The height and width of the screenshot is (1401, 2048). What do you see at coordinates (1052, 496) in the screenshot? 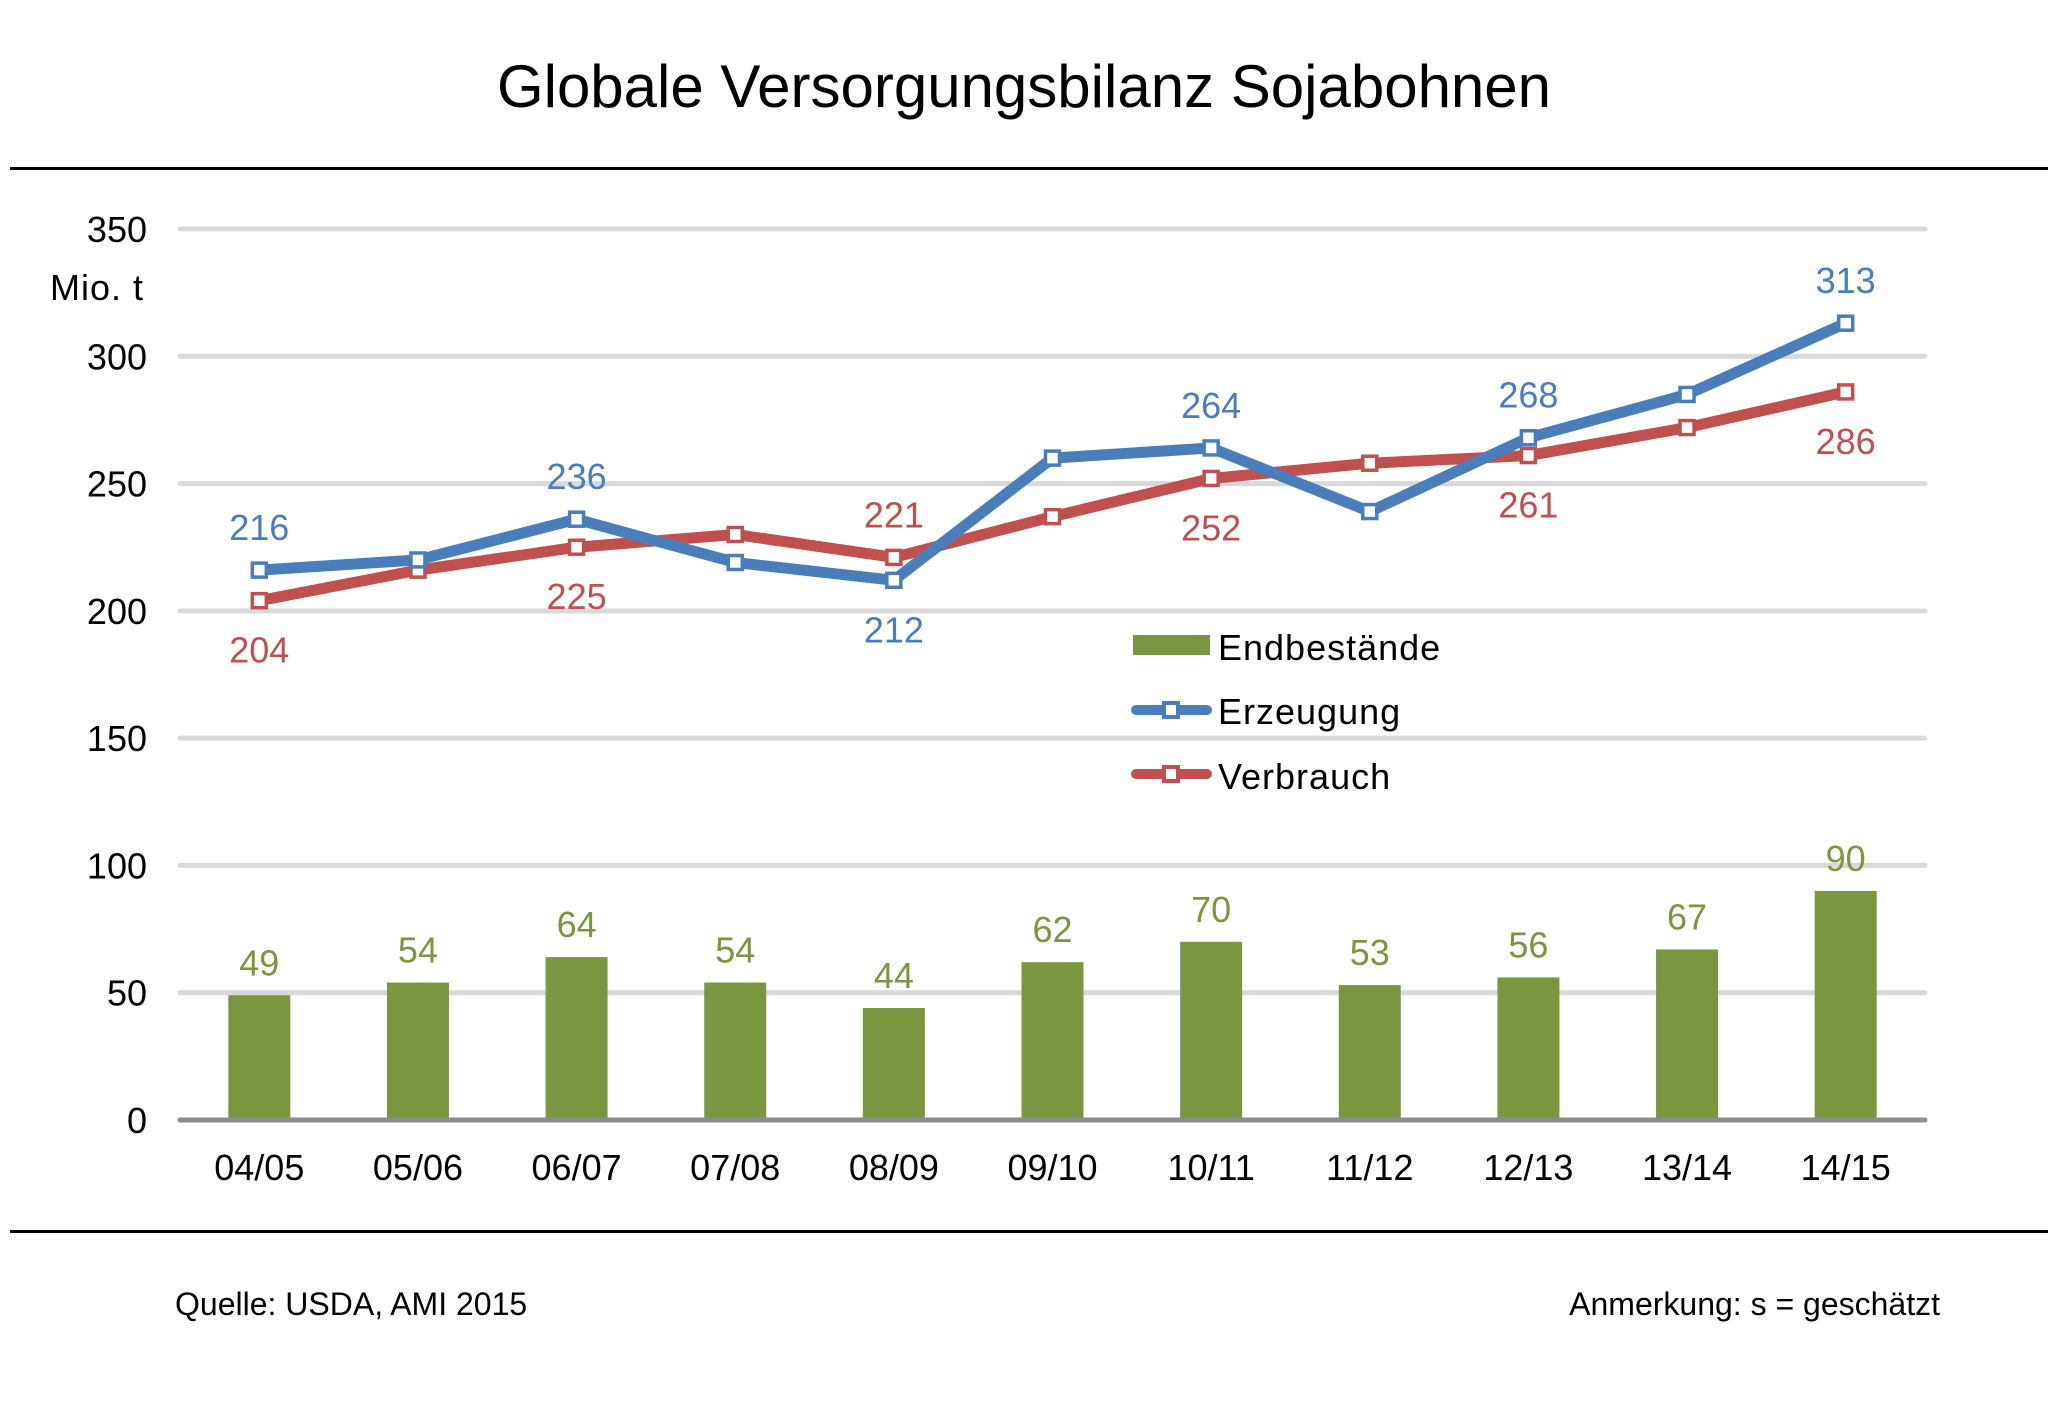
I see `line-verbrauch` at bounding box center [1052, 496].